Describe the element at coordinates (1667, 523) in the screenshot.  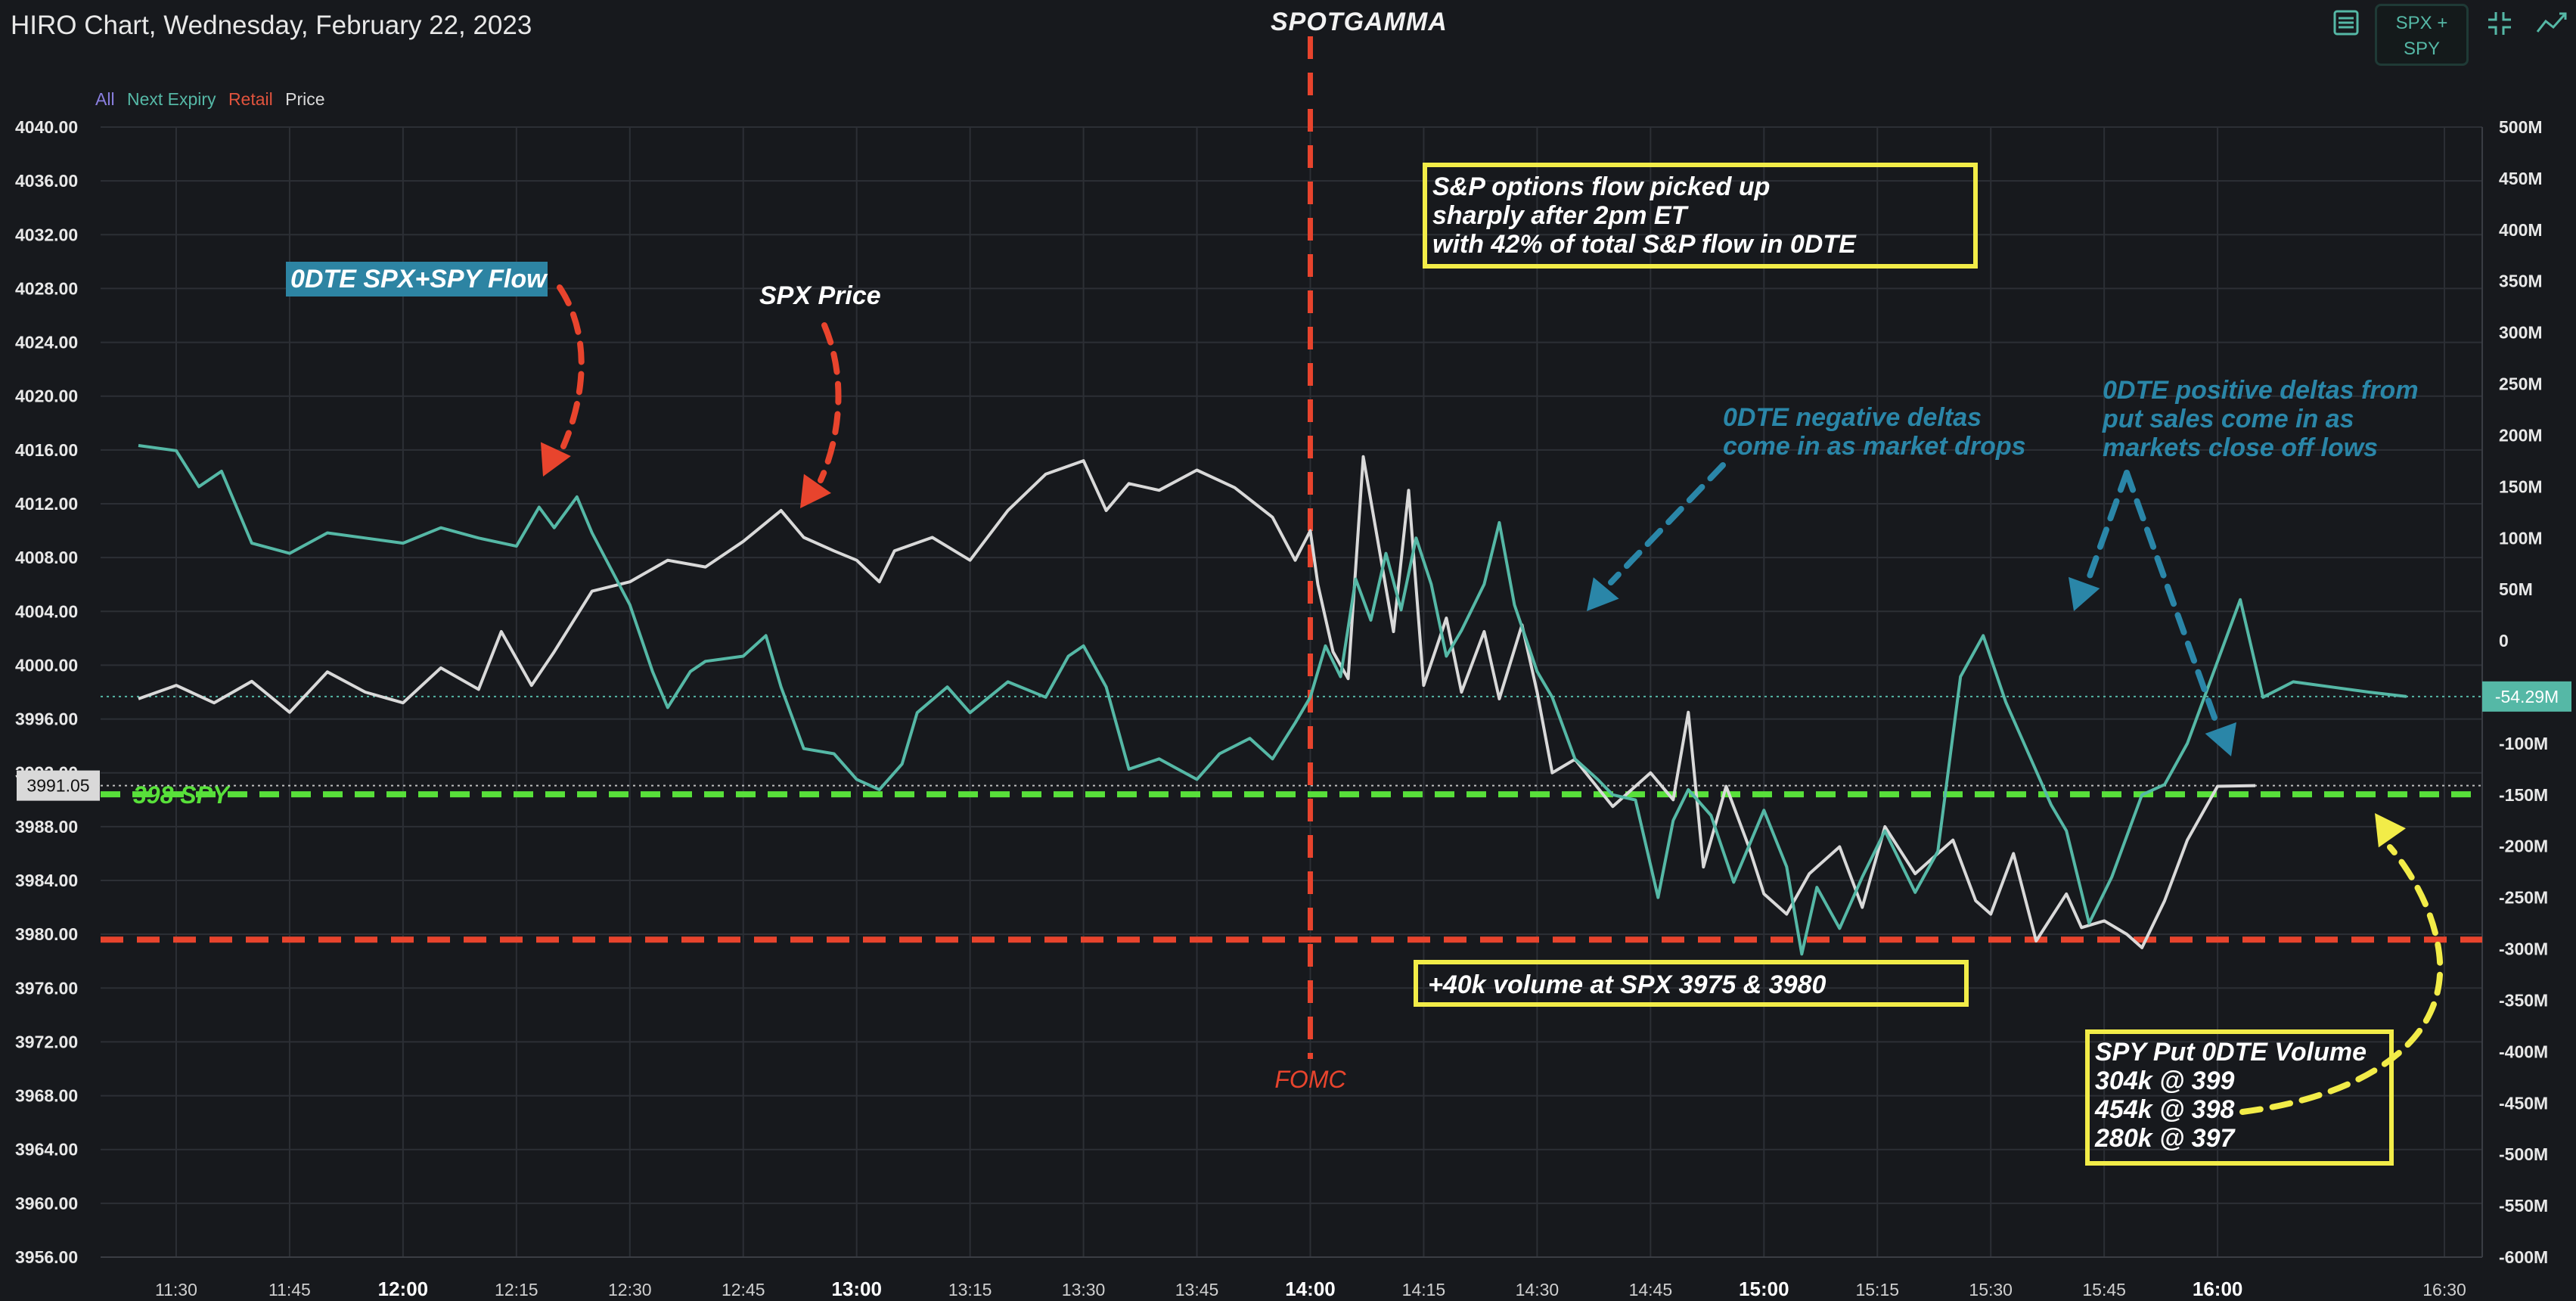
I see `arrow-negative-deltas` at that location.